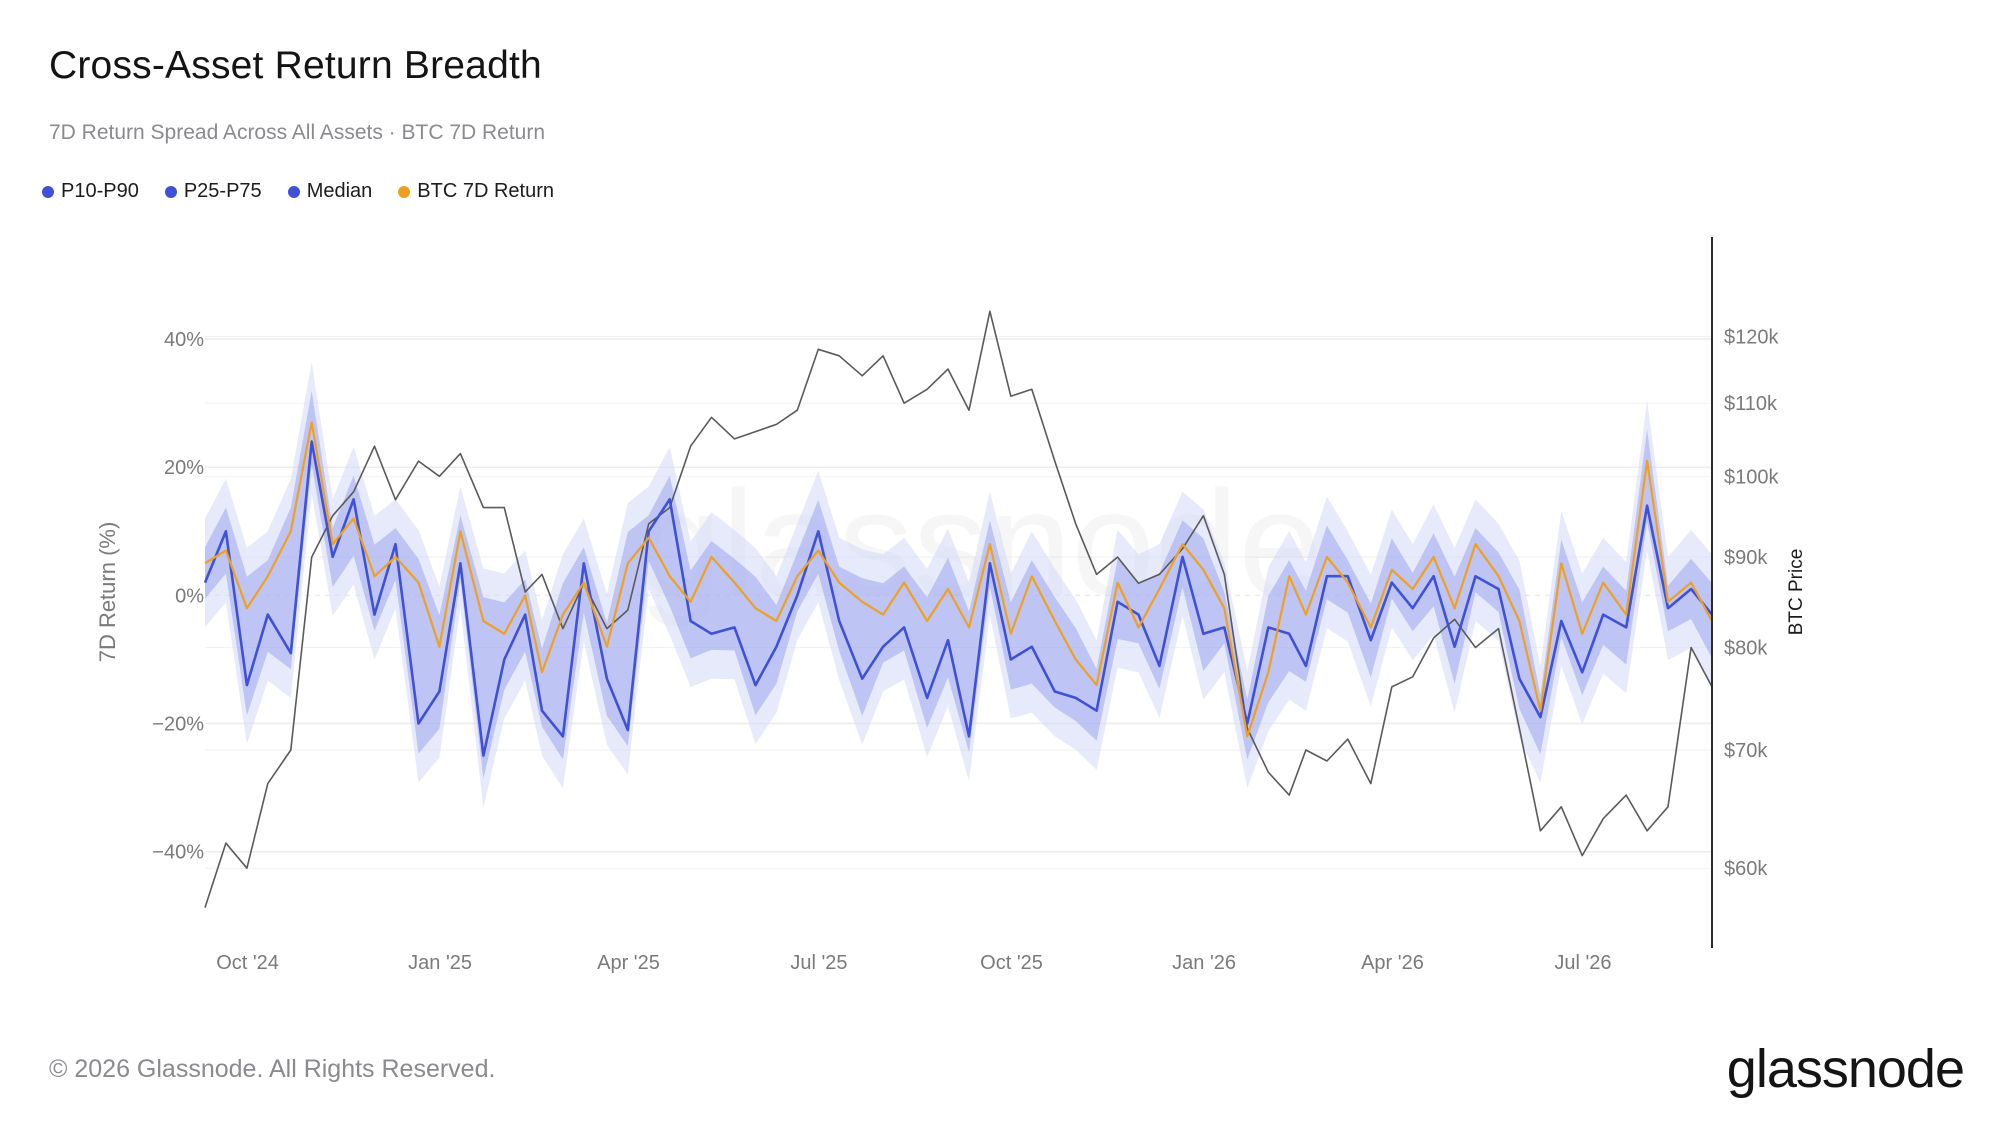 The height and width of the screenshot is (1125, 2000). I want to click on chart-title: Cross-Asset Return Breadth, so click(295, 65).